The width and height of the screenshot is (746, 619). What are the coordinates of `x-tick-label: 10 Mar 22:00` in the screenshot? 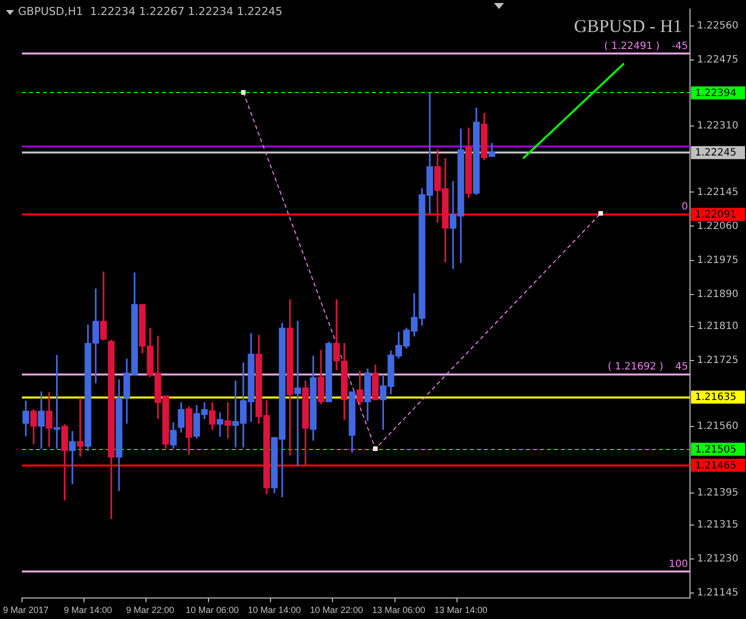 It's located at (337, 610).